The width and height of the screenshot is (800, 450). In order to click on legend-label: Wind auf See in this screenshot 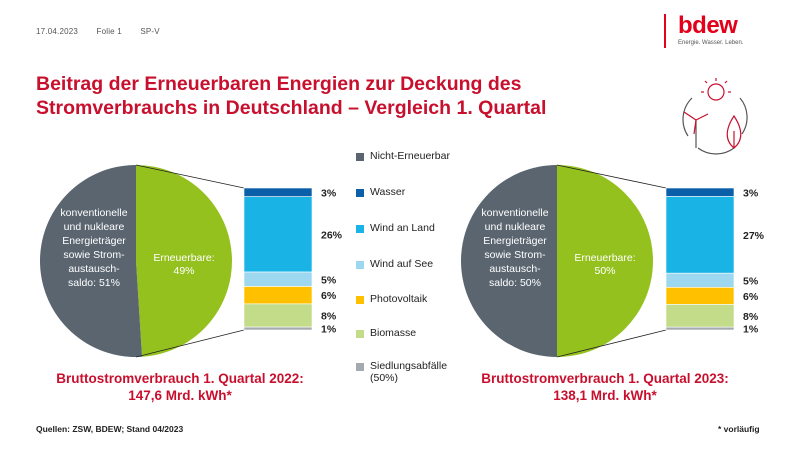, I will do `click(402, 264)`.